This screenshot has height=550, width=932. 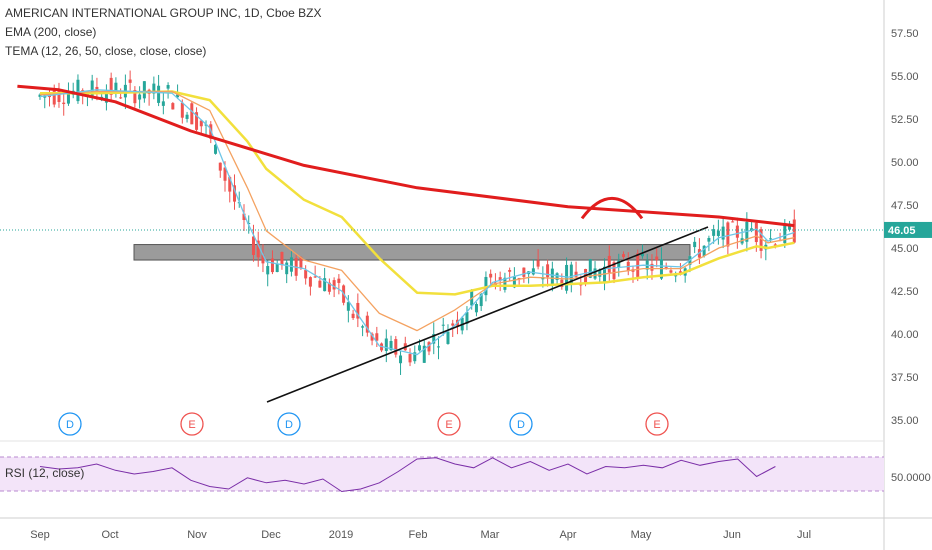 I want to click on rsi-level-label: 50.0000, so click(x=911, y=478).